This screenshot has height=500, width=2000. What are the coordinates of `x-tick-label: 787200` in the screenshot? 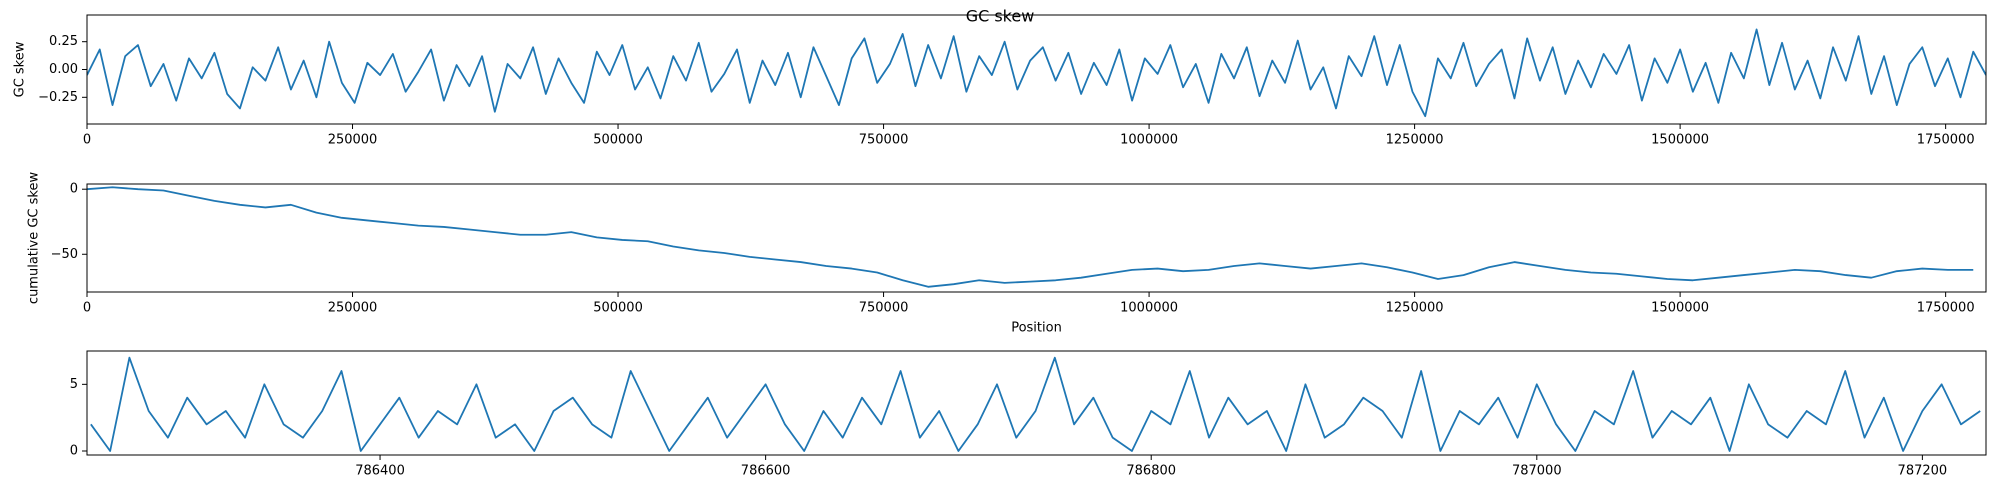 It's located at (1923, 471).